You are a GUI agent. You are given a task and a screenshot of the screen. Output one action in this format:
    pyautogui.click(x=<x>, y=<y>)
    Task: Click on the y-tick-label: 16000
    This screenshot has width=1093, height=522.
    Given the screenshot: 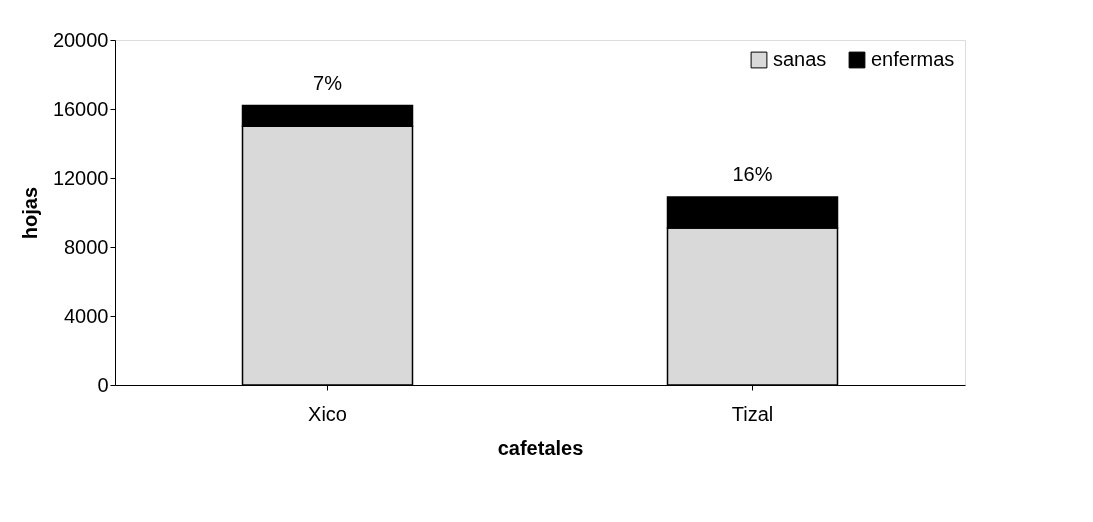 What is the action you would take?
    pyautogui.click(x=80, y=108)
    